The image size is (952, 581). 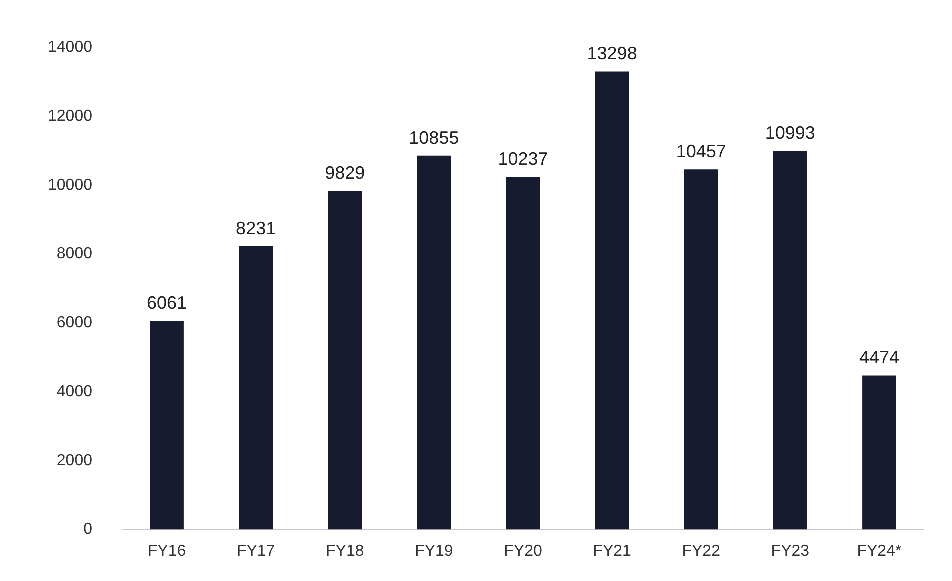 What do you see at coordinates (523, 551) in the screenshot?
I see `x-tick-label: FY20` at bounding box center [523, 551].